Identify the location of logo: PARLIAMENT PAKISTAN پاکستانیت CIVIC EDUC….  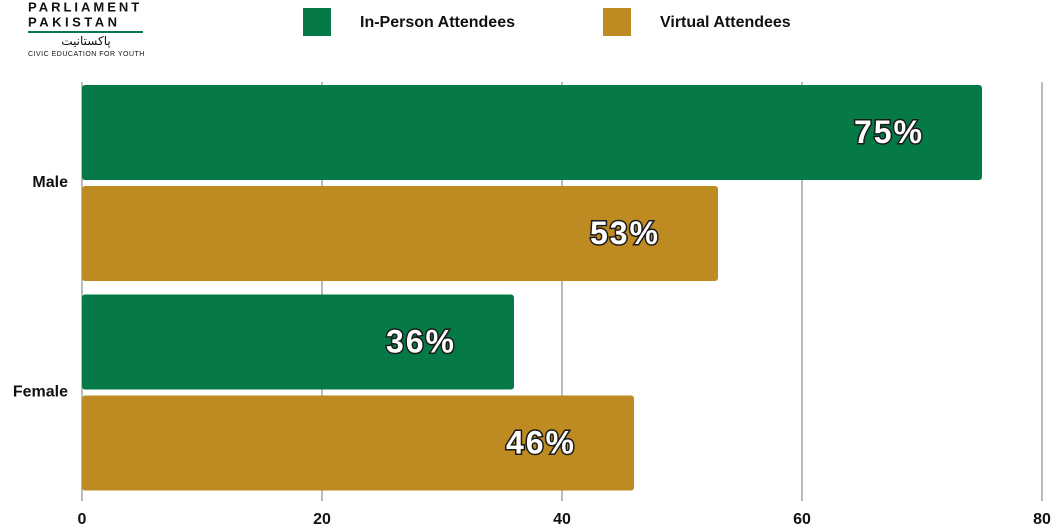
(86, 29).